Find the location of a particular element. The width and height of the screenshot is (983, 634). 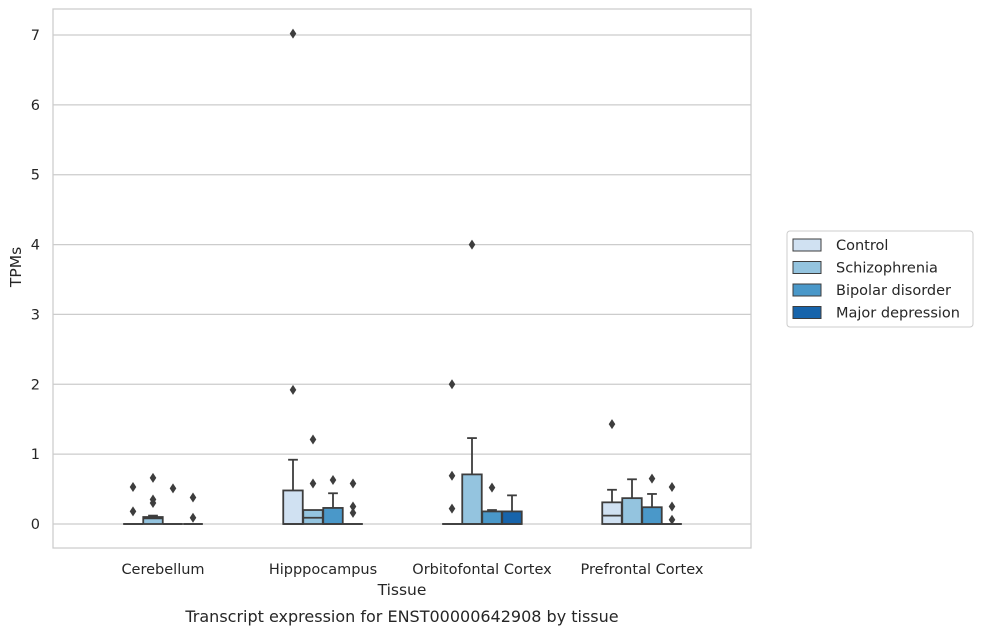

y-tick-label: 3 is located at coordinates (35, 315).